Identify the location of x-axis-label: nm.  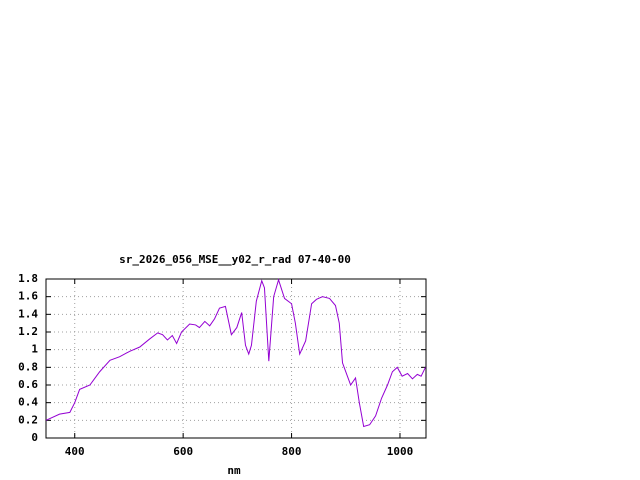
(234, 470).